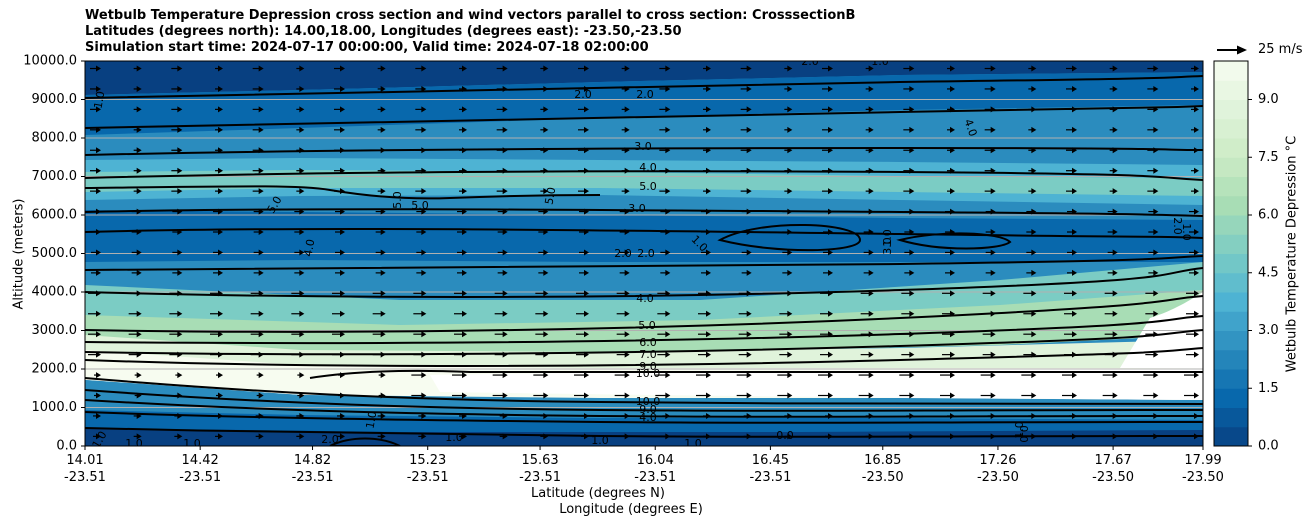  I want to click on contour-label: 3.0, so click(643, 146).